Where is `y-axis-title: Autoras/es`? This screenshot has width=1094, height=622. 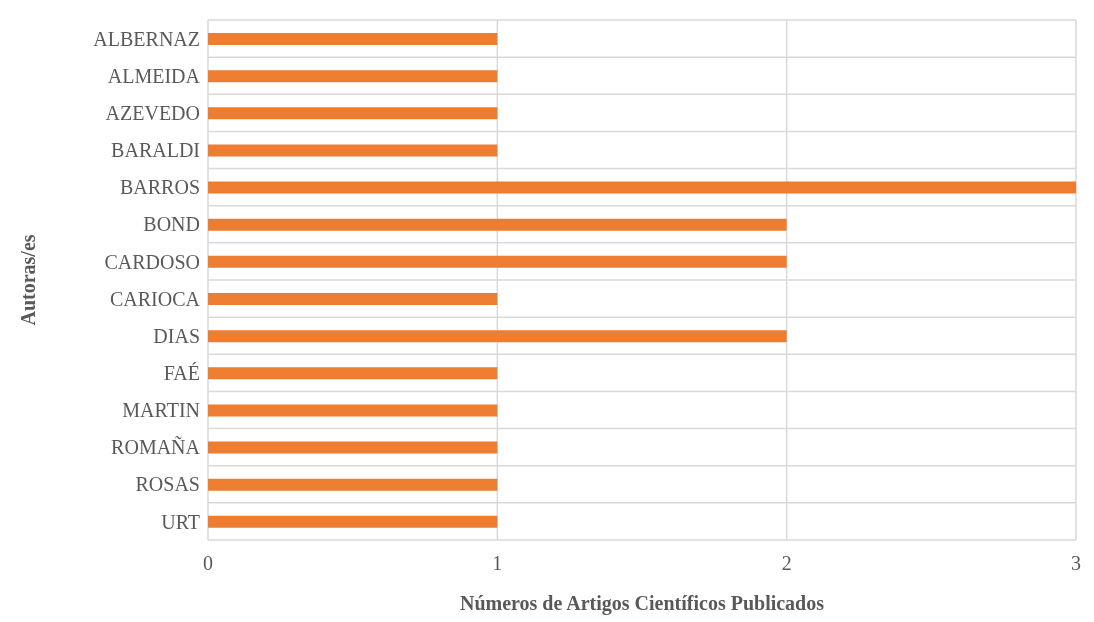
y-axis-title: Autoras/es is located at coordinates (28, 280).